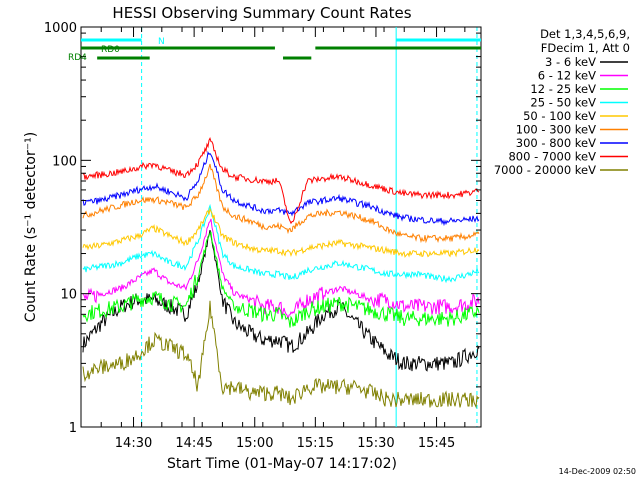 The image size is (640, 480). Describe the element at coordinates (281, 188) in the screenshot. I see `series-line-300-800-kev` at that location.